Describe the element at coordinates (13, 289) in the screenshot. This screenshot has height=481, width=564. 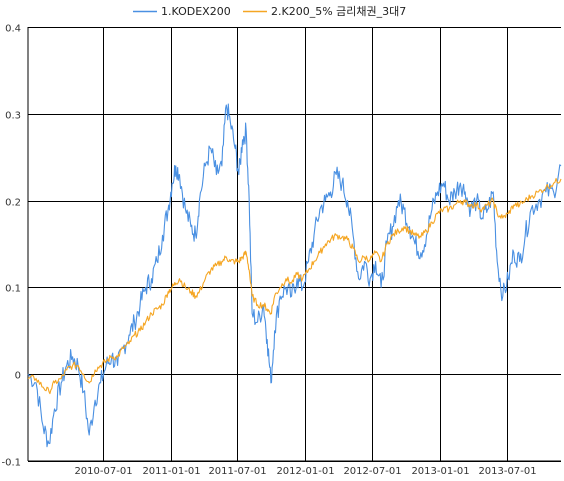
I see `y-tick-label: 0.1` at that location.